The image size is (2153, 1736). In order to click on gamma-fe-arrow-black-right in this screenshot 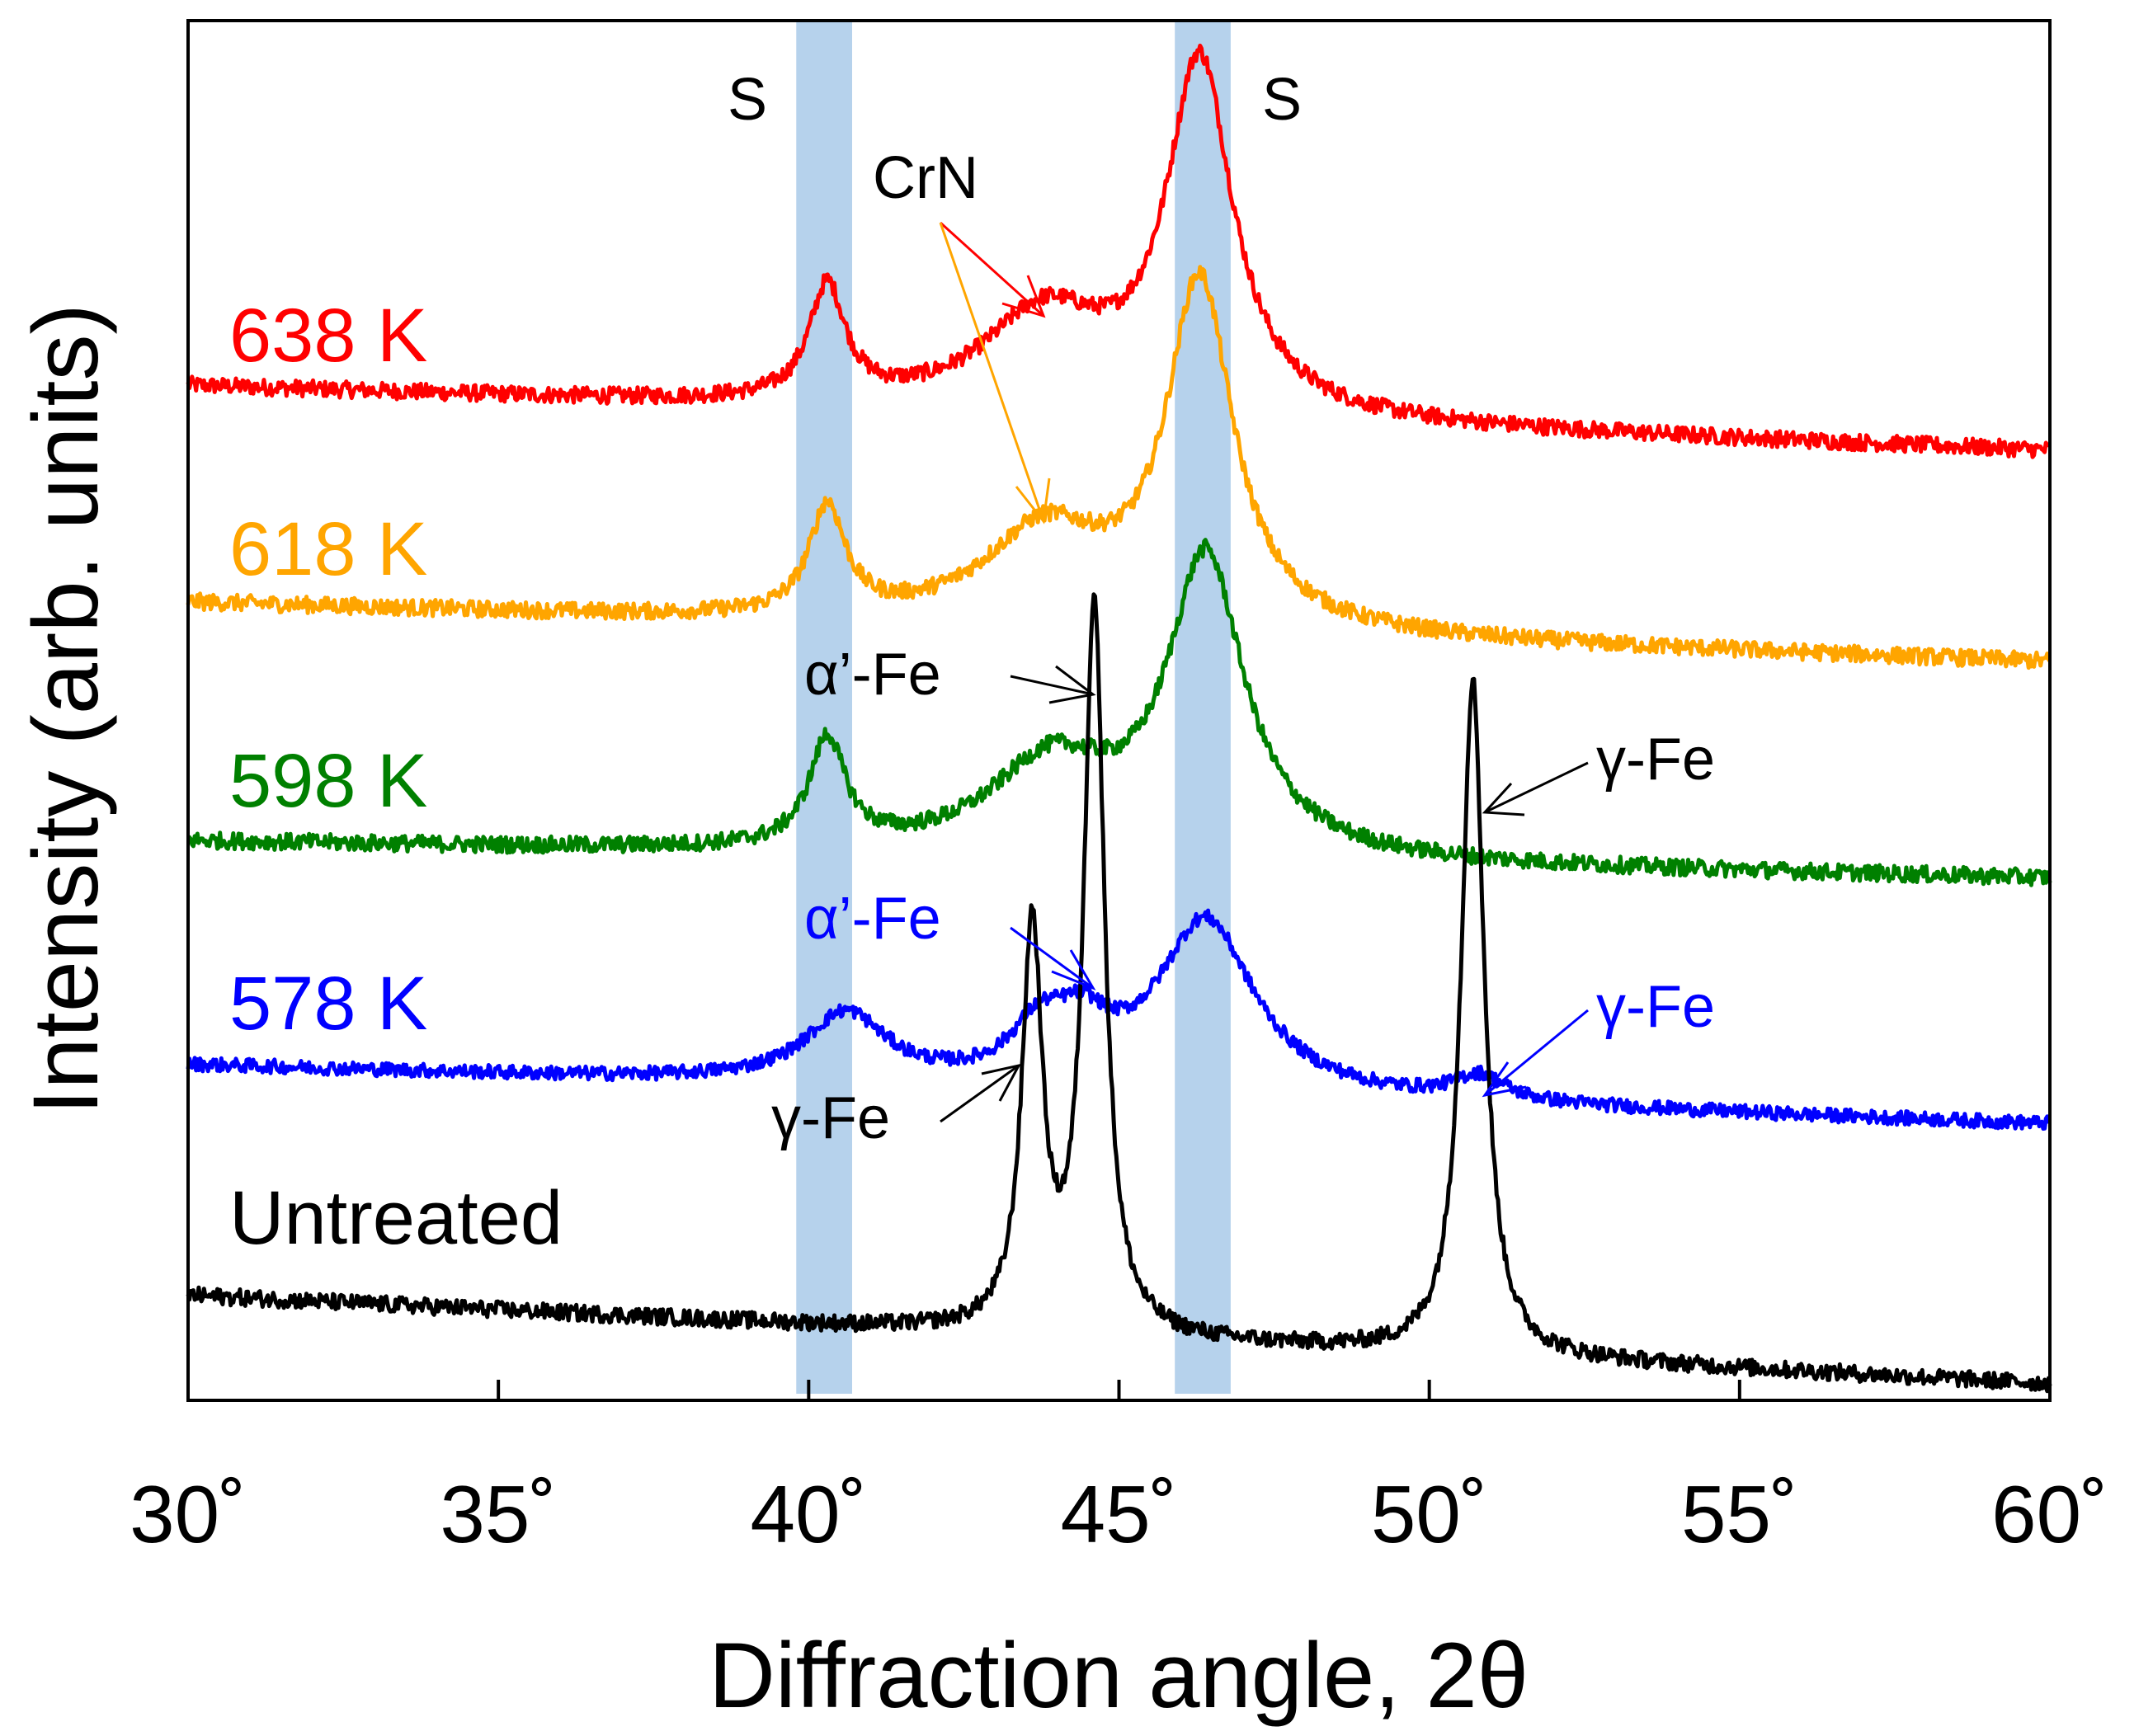, I will do `click(1537, 787)`.